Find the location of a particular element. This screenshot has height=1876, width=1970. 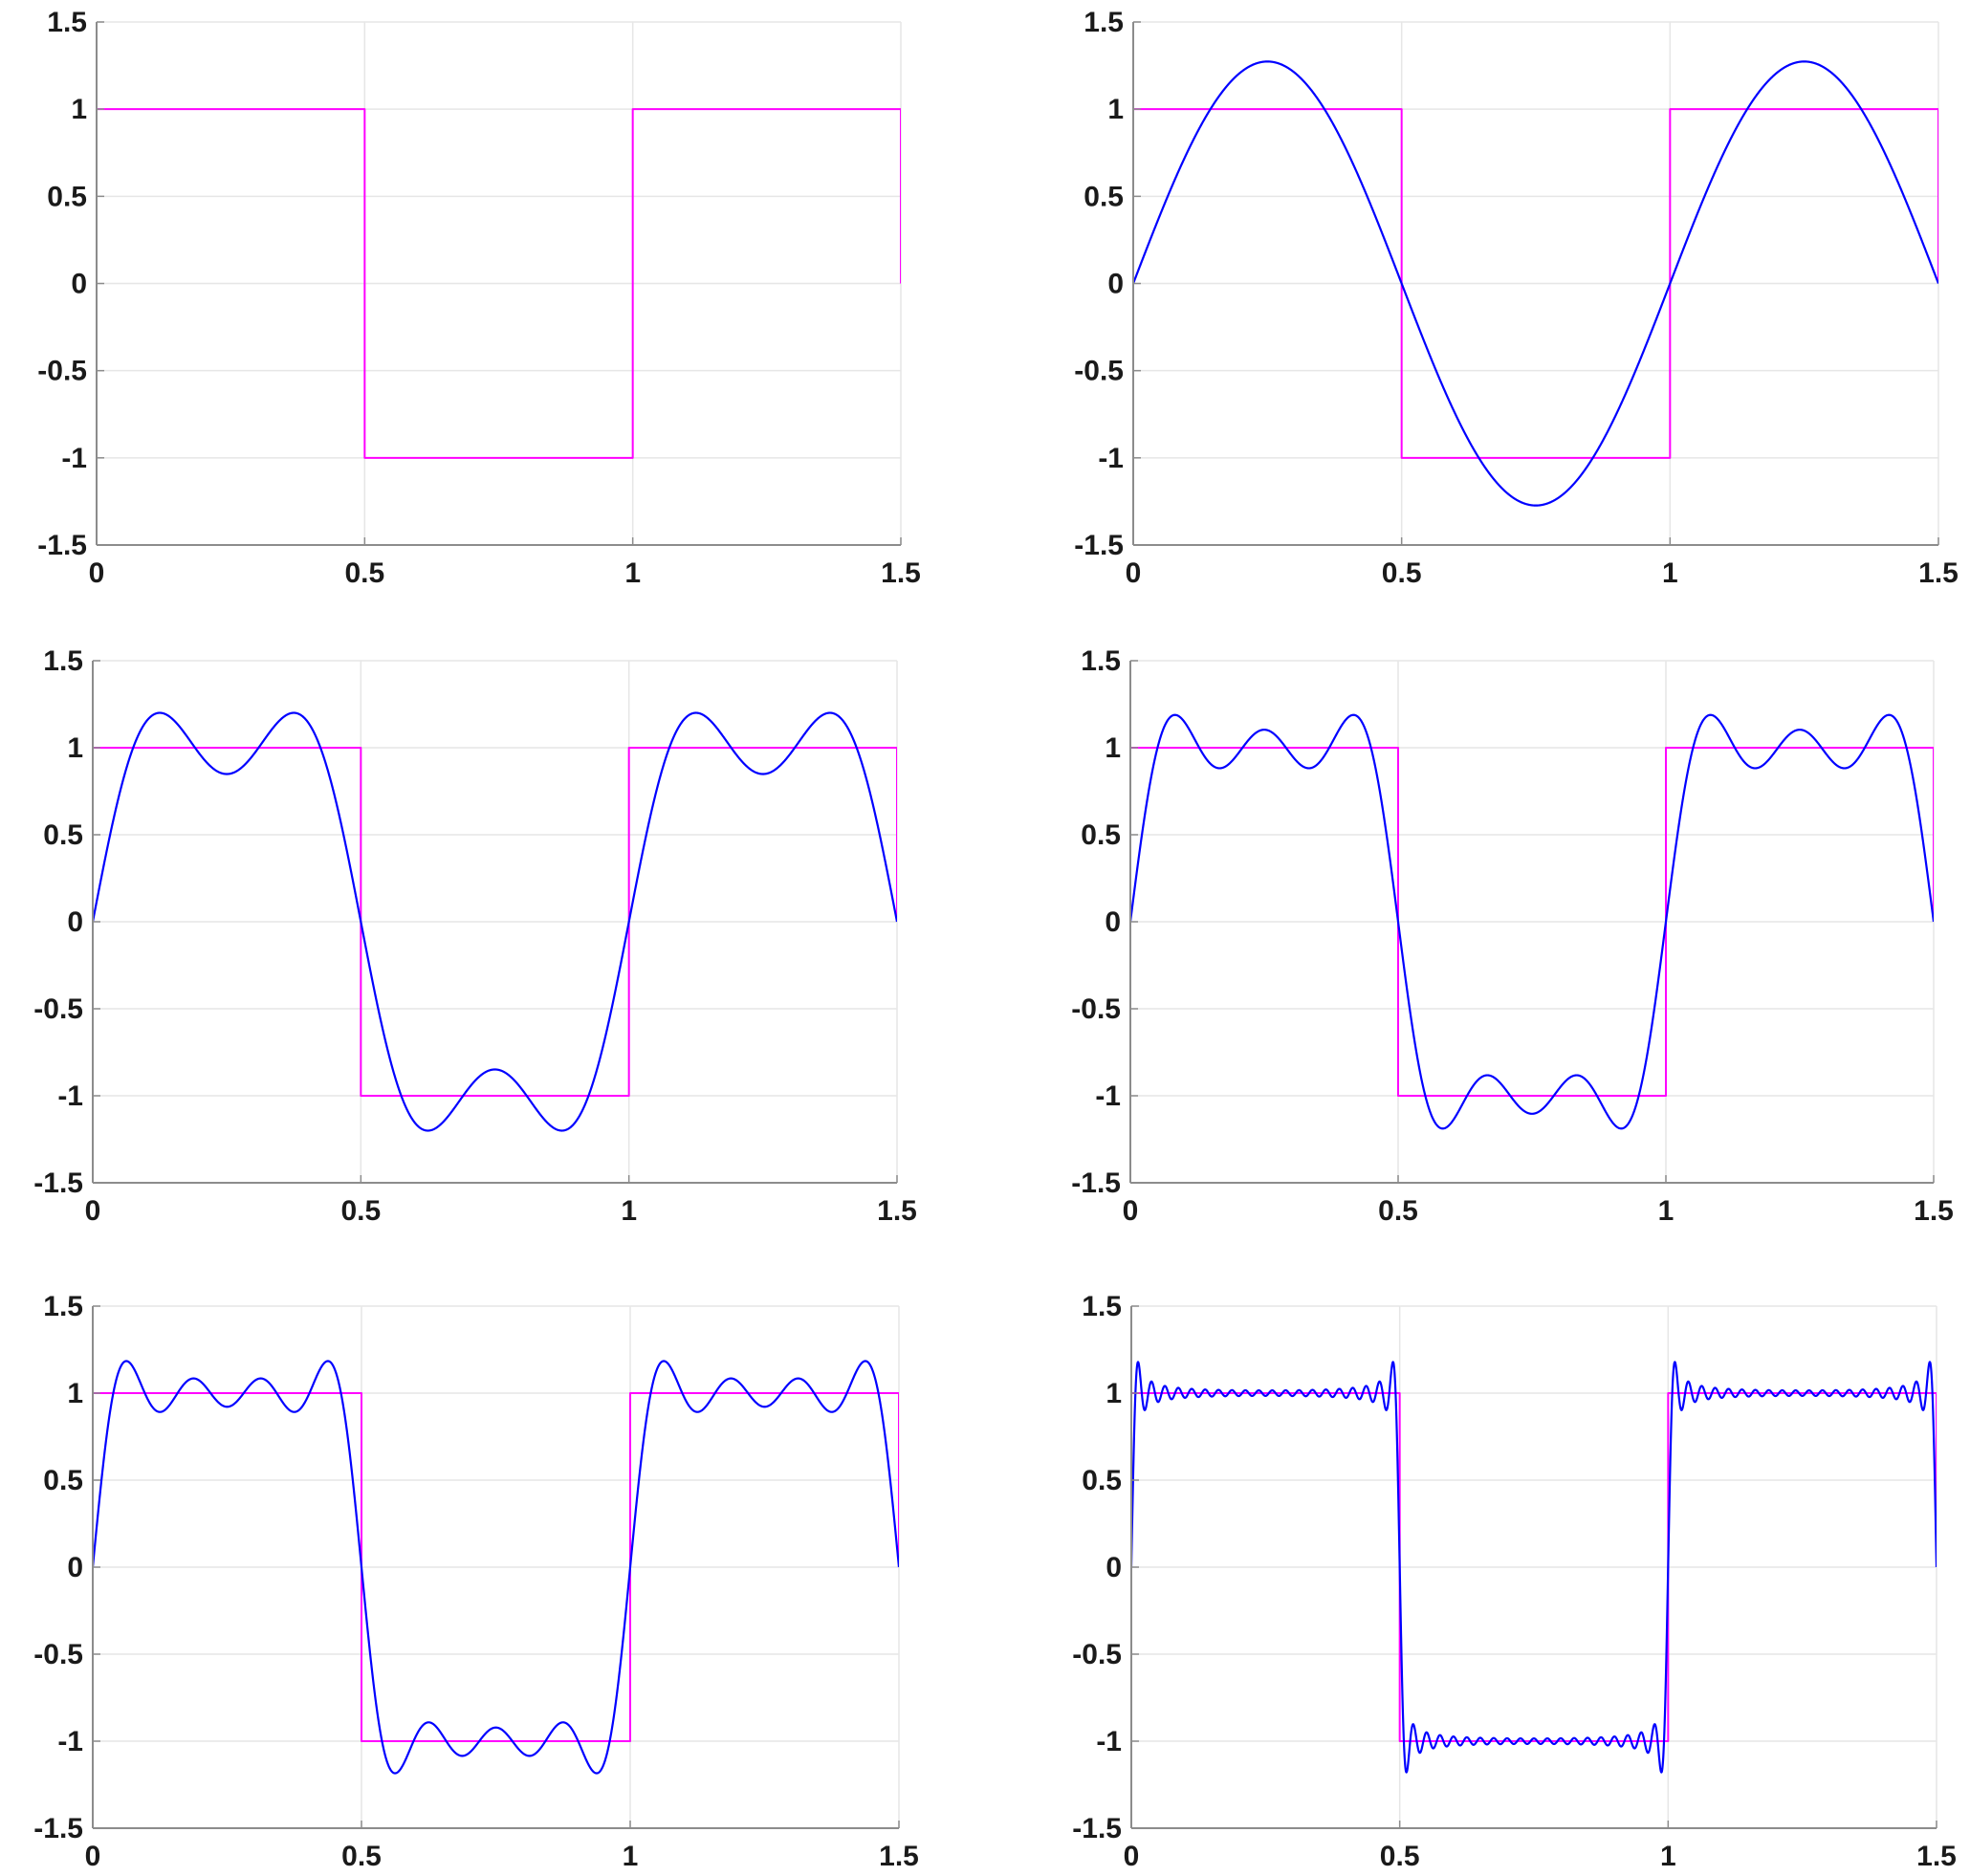

subplot-r1c1: 1.510.50-0.5-1-1.50 0.5 1 1.5 is located at coordinates (479, 298).